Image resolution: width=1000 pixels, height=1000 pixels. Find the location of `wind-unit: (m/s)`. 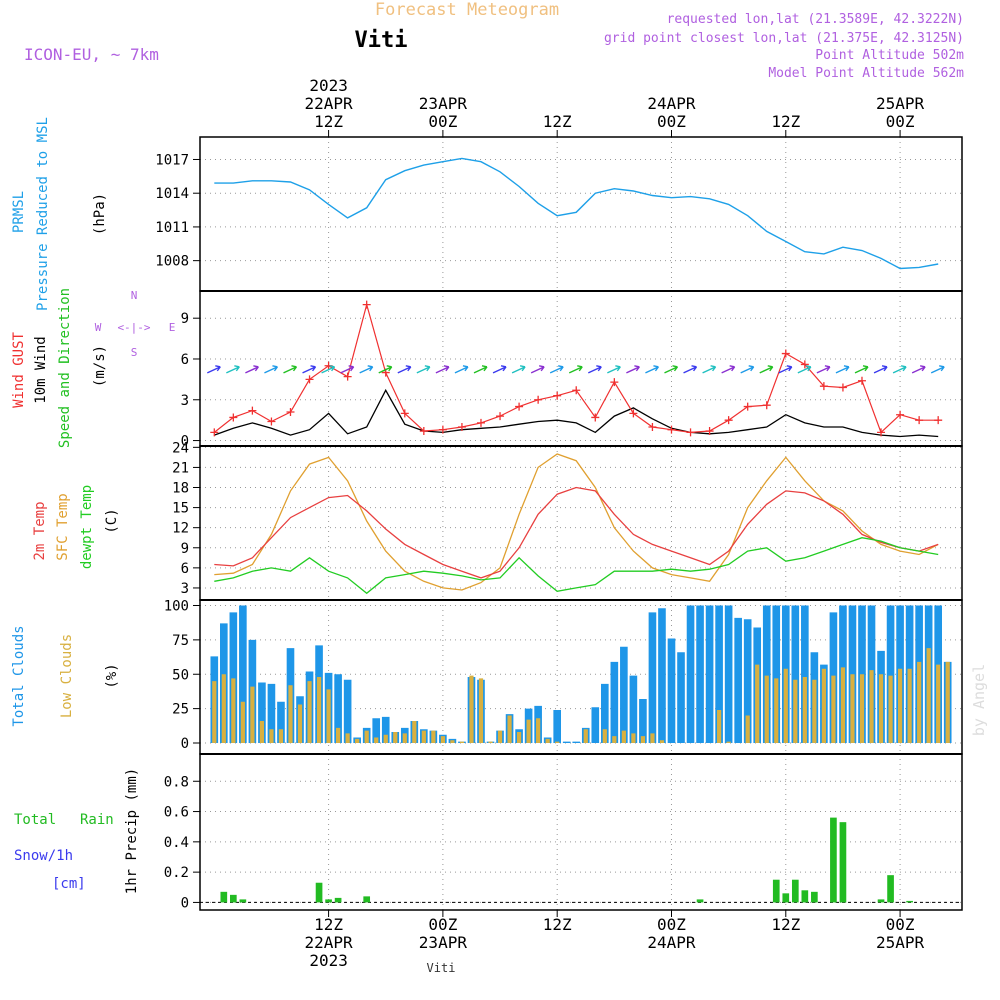

wind-unit: (m/s) is located at coordinates (100, 366).